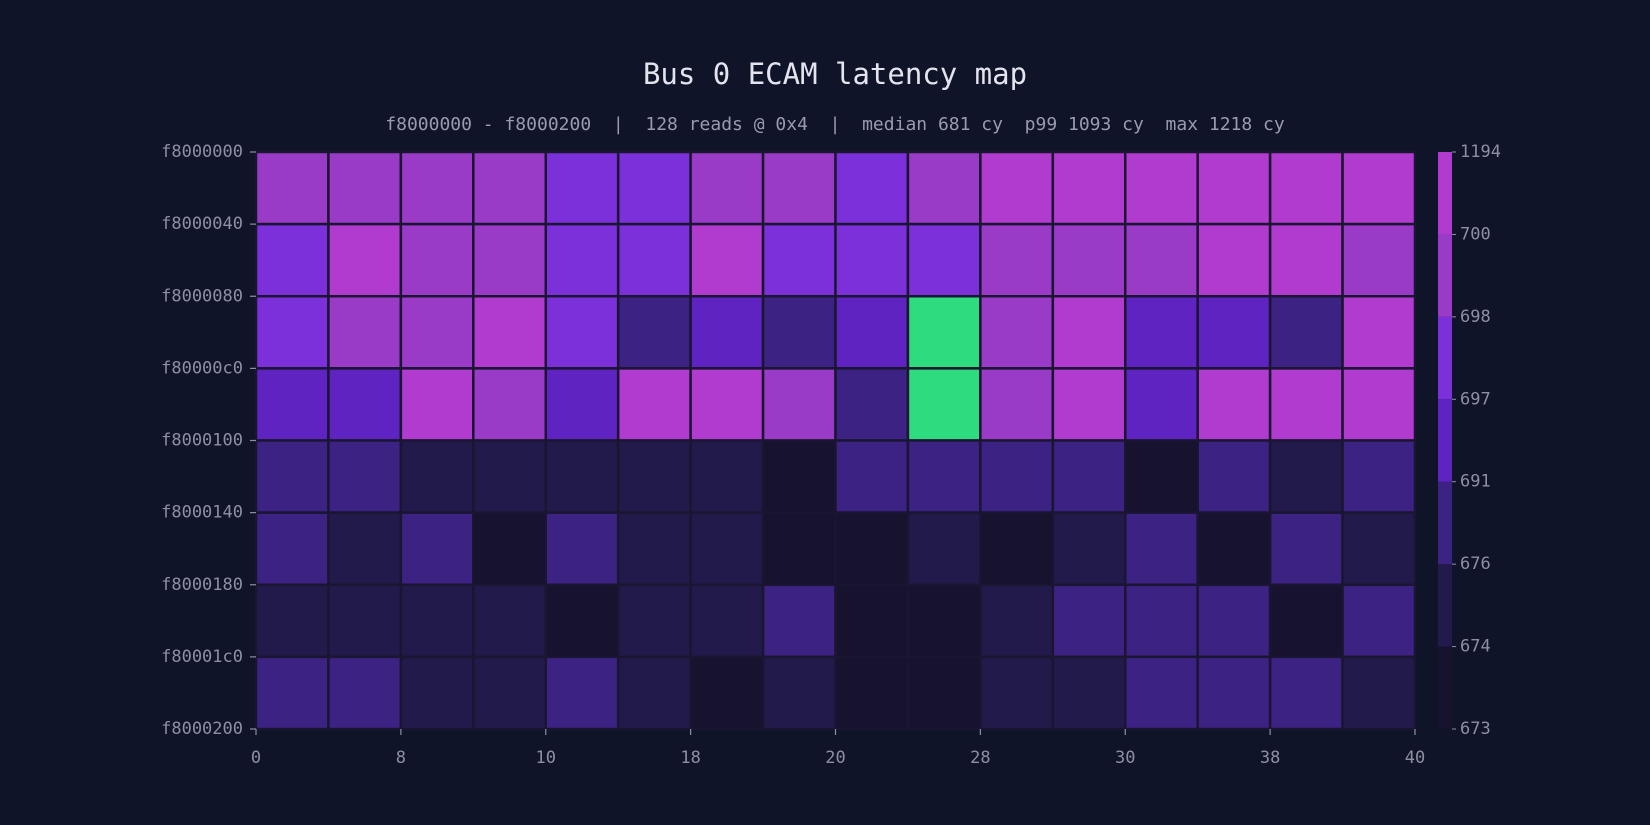  What do you see at coordinates (690, 758) in the screenshot?
I see `x-tick-label: 18` at bounding box center [690, 758].